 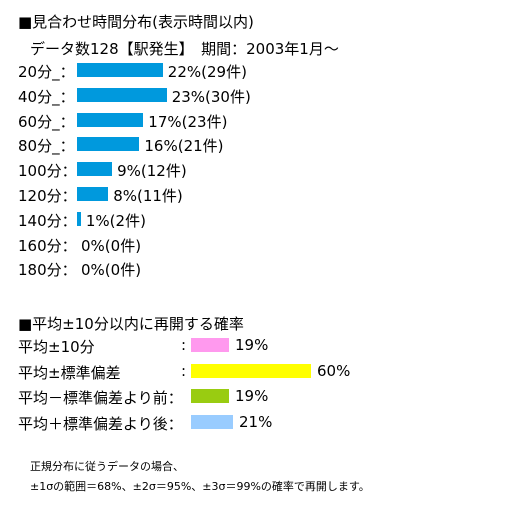 I want to click on data-label: 21%, so click(x=256, y=421).